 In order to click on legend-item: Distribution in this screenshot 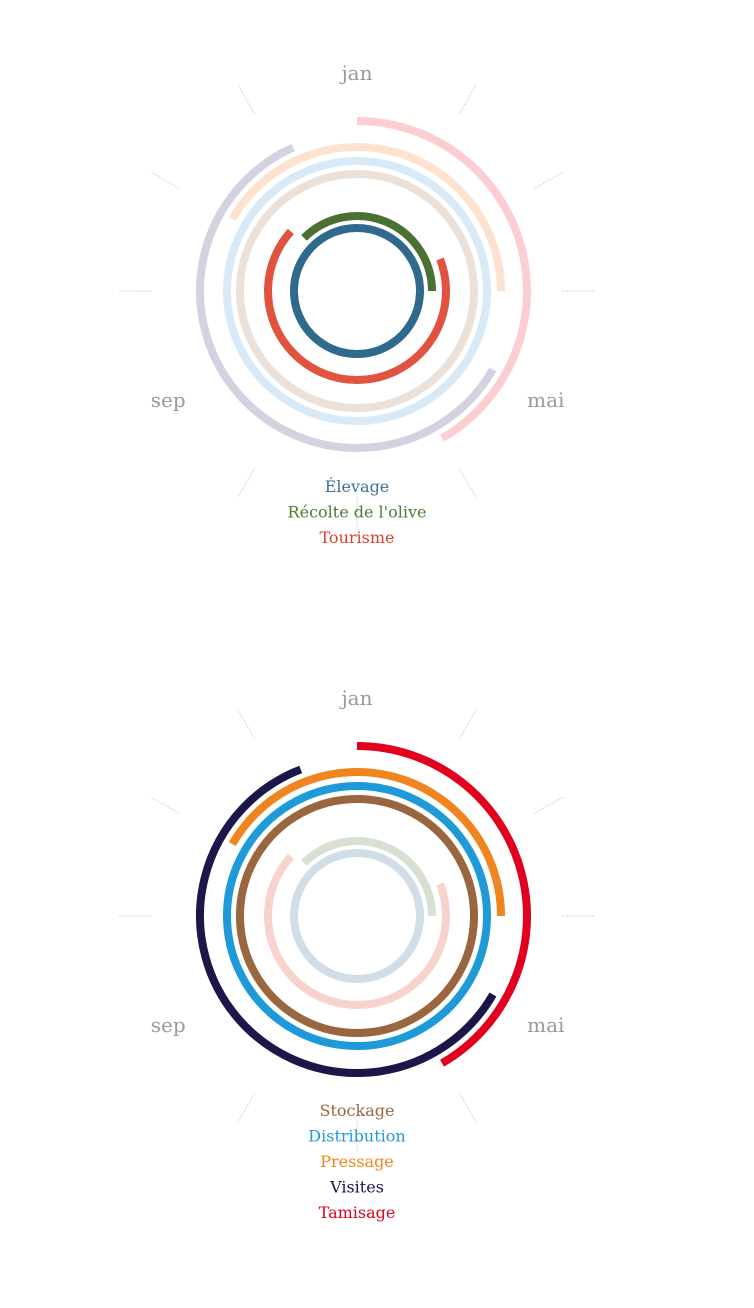, I will do `click(356, 1136)`.